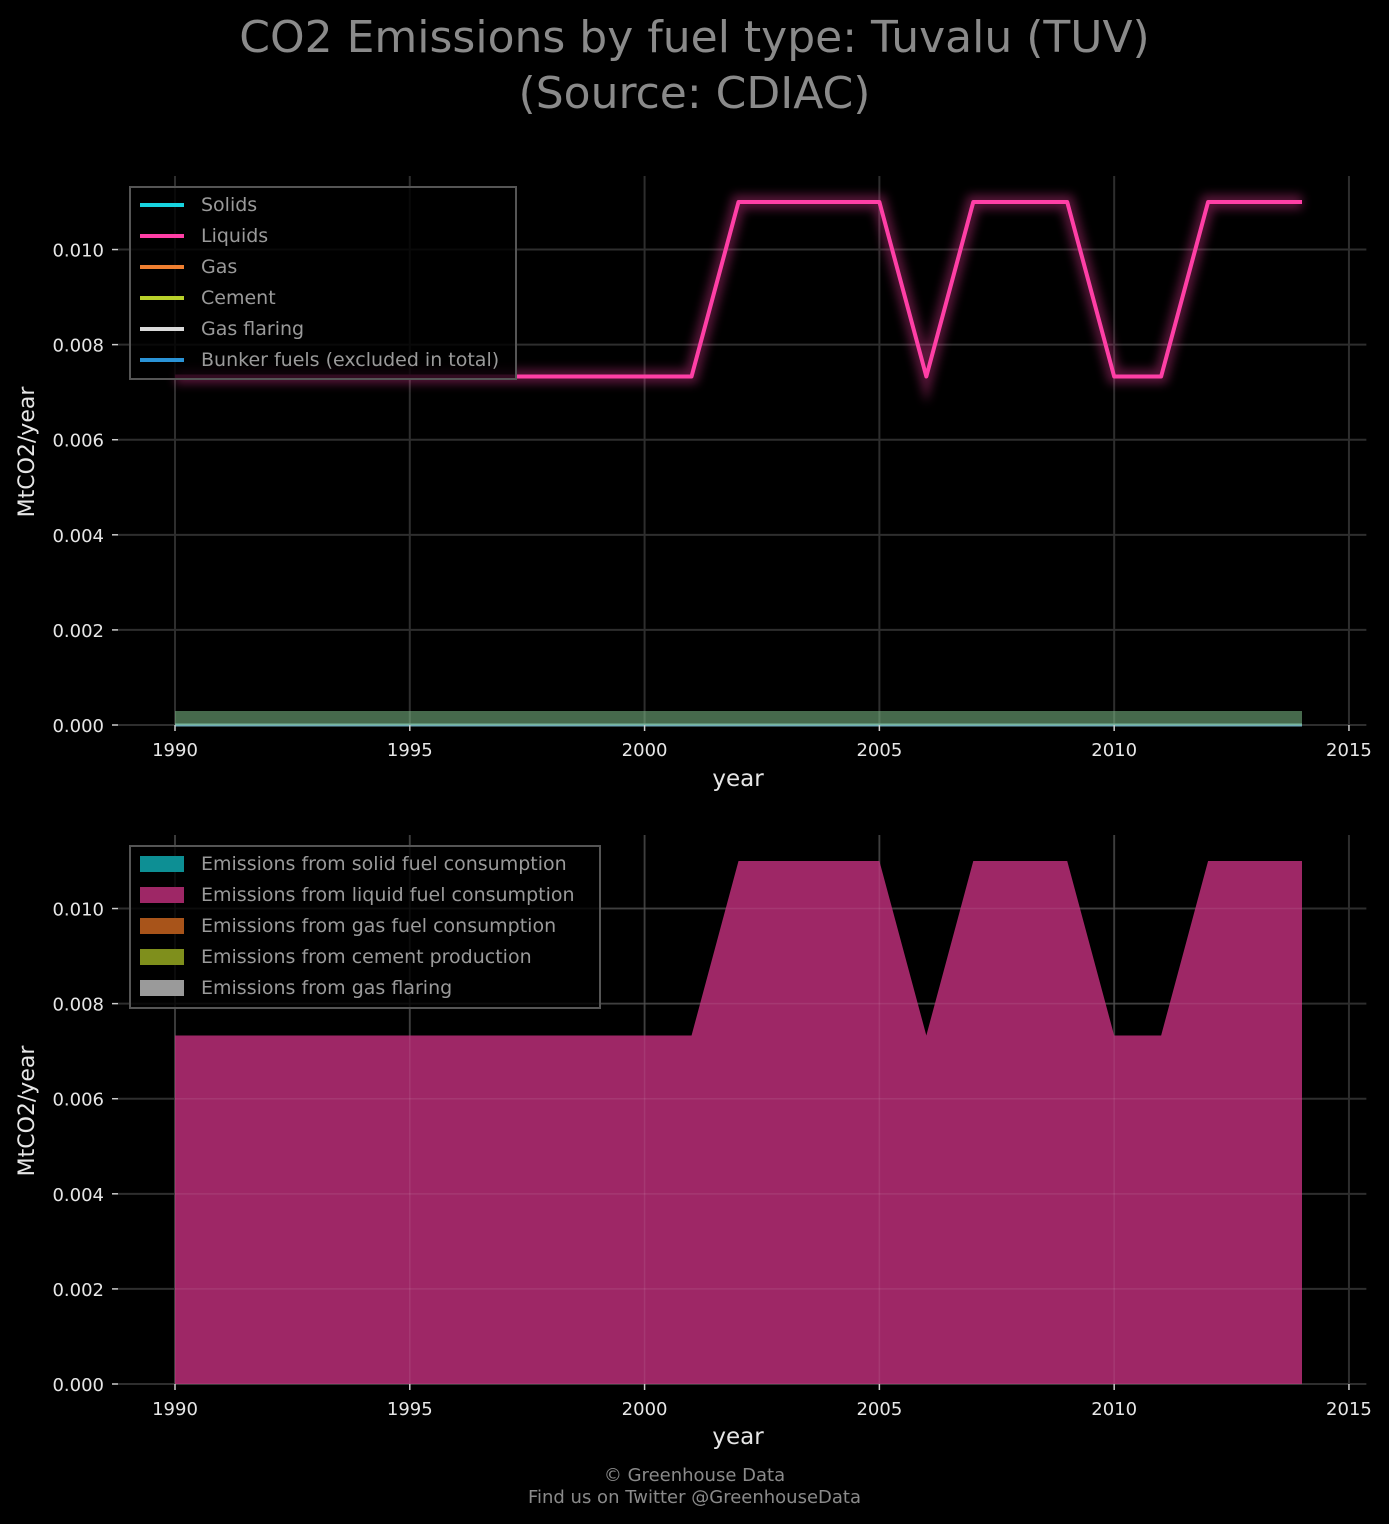 This screenshot has height=1524, width=1389. I want to click on legend-label: Solids, so click(229, 205).